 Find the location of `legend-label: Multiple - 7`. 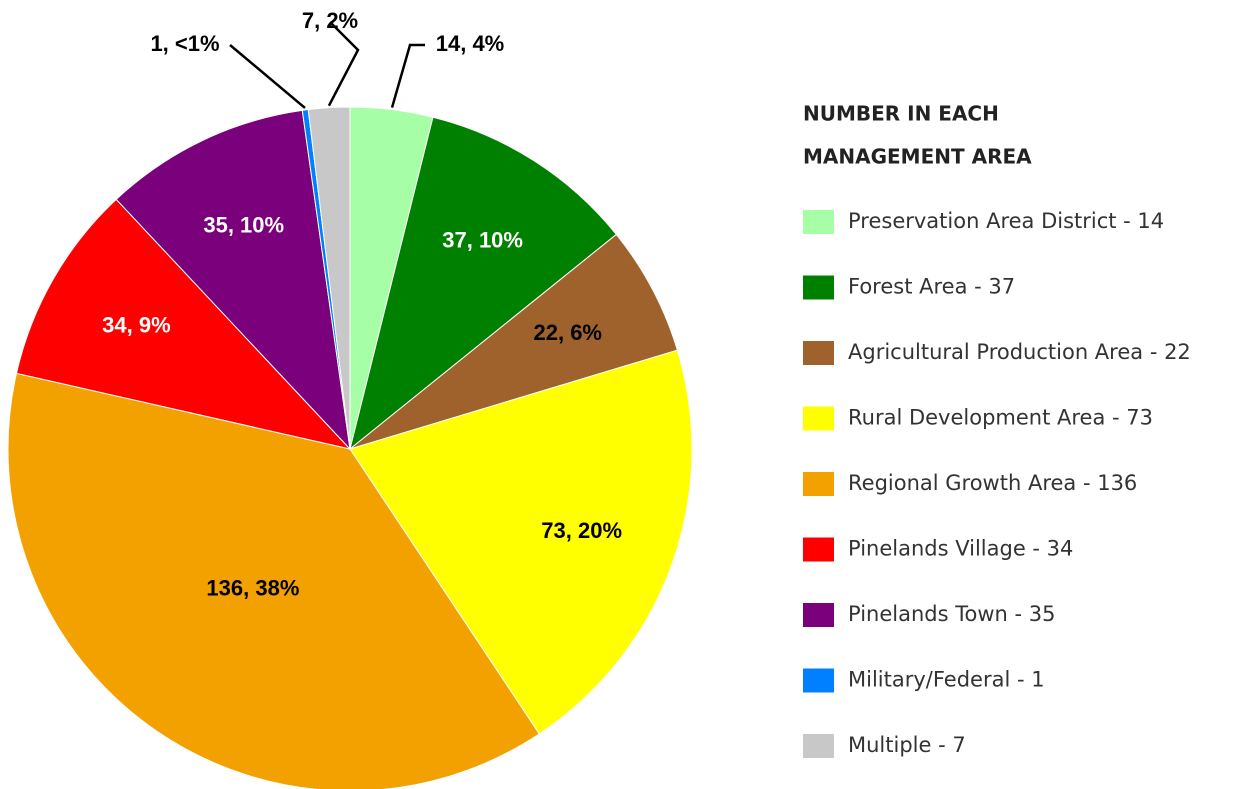

legend-label: Multiple - 7 is located at coordinates (907, 745).